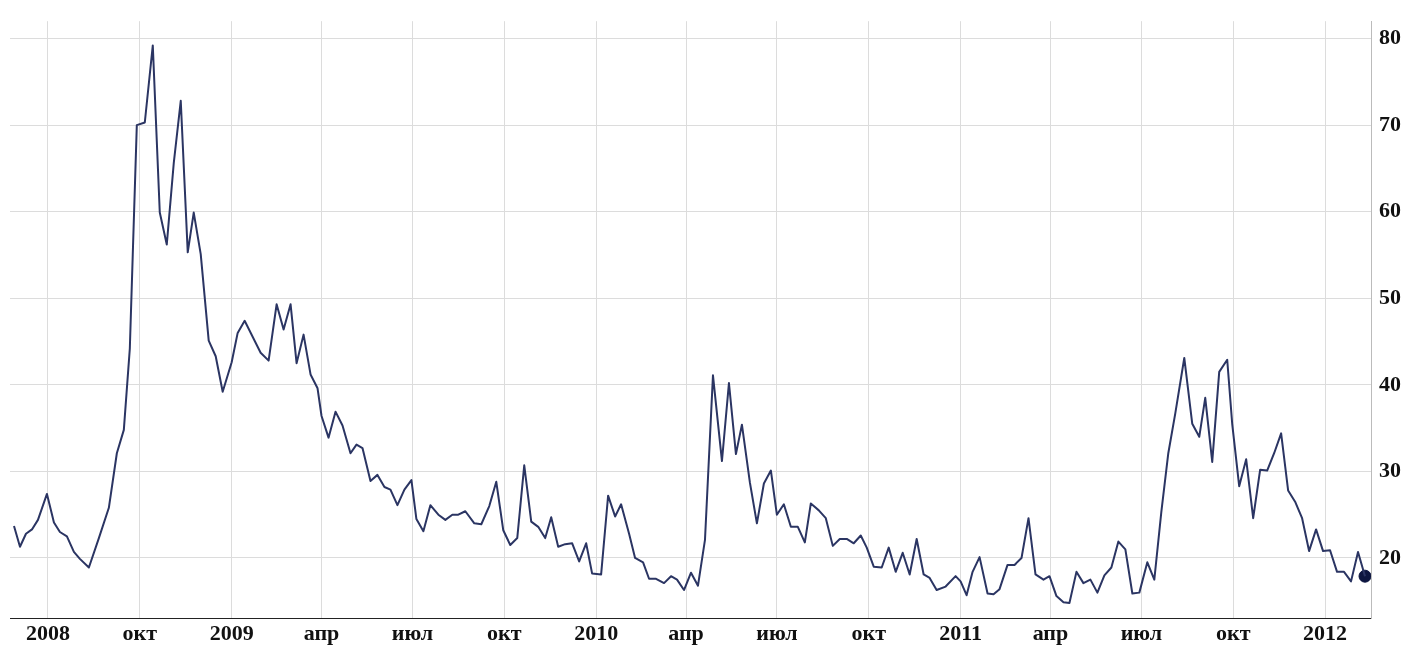  What do you see at coordinates (1390, 210) in the screenshot?
I see `y-tick-label: 60` at bounding box center [1390, 210].